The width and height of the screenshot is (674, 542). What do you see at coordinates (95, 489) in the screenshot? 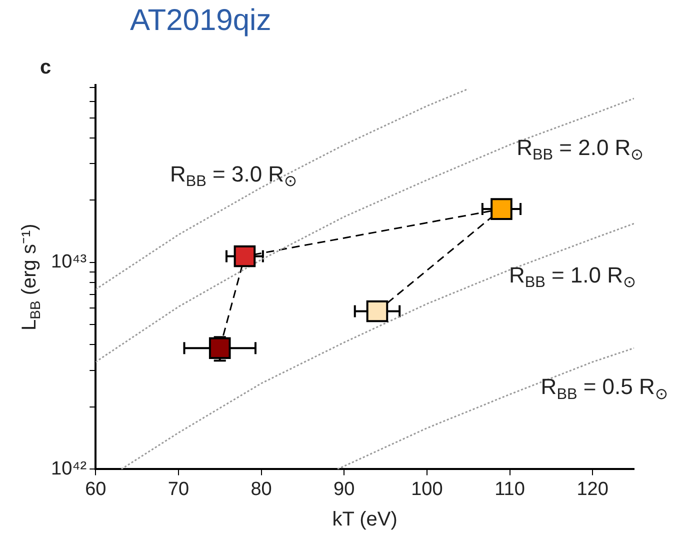
I see `x-tick-label: 60` at bounding box center [95, 489].